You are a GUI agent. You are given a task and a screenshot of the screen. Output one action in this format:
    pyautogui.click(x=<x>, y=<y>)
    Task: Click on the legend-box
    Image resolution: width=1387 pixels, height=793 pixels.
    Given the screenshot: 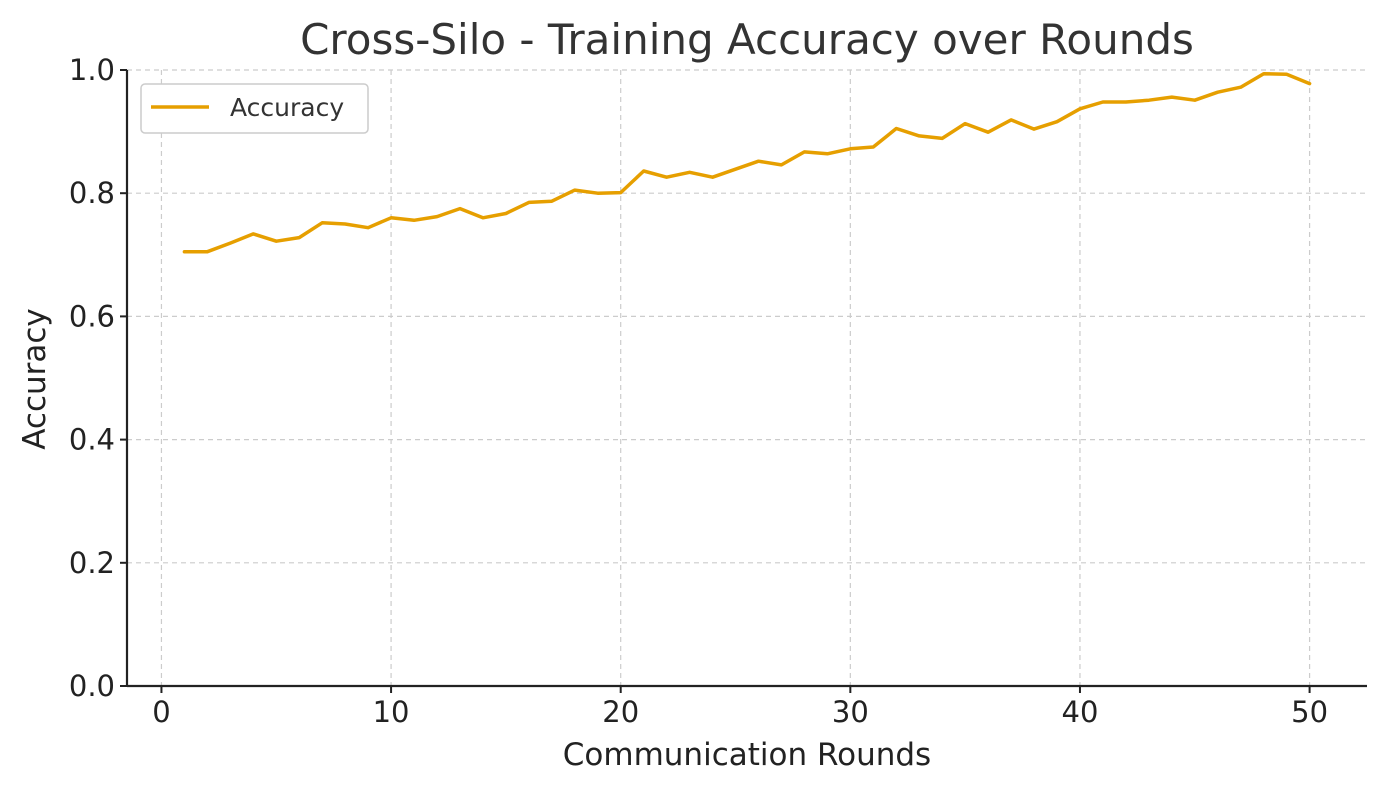 What is the action you would take?
    pyautogui.click(x=254, y=108)
    